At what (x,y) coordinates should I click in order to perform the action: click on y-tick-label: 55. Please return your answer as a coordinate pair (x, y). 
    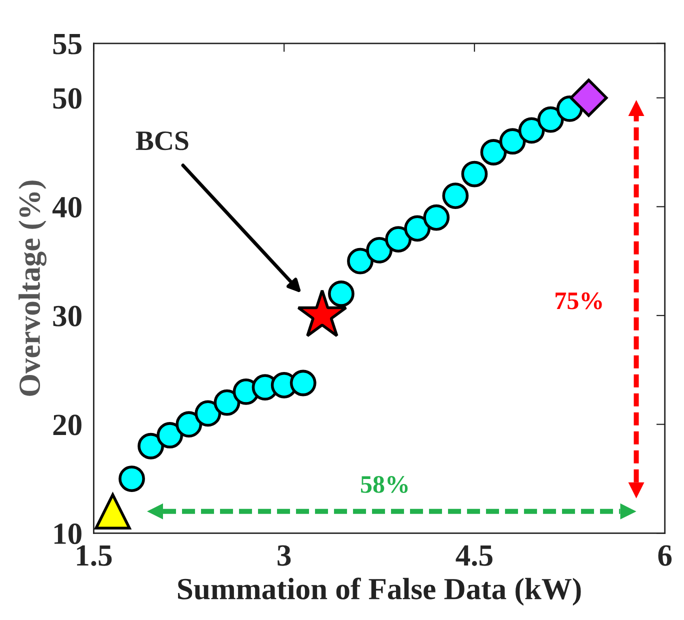
    Looking at the image, I should click on (67, 44).